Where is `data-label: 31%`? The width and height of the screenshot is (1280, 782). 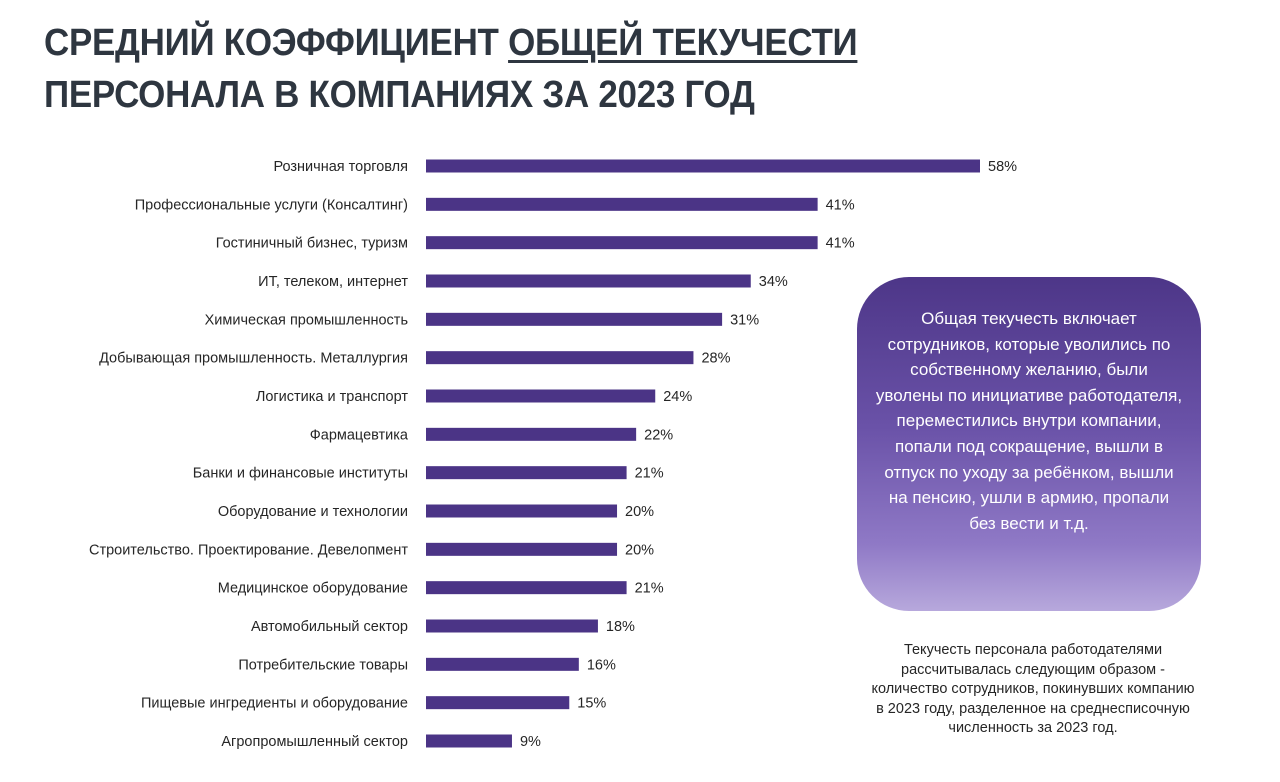 data-label: 31% is located at coordinates (744, 320).